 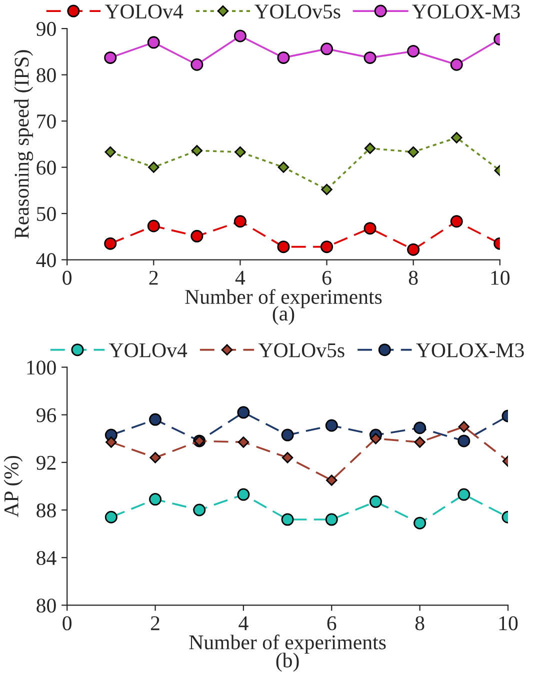 I want to click on text: (b), so click(x=287, y=662).